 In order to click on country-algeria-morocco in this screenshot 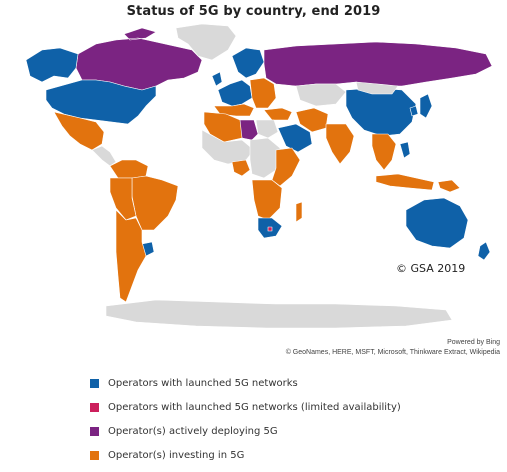, I will do `click(223, 127)`.